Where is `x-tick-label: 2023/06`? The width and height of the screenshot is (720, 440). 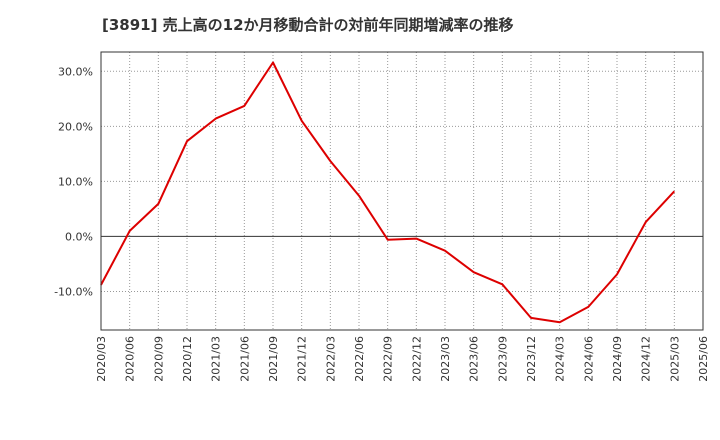
x-tick-label: 2023/06 is located at coordinates (474, 359).